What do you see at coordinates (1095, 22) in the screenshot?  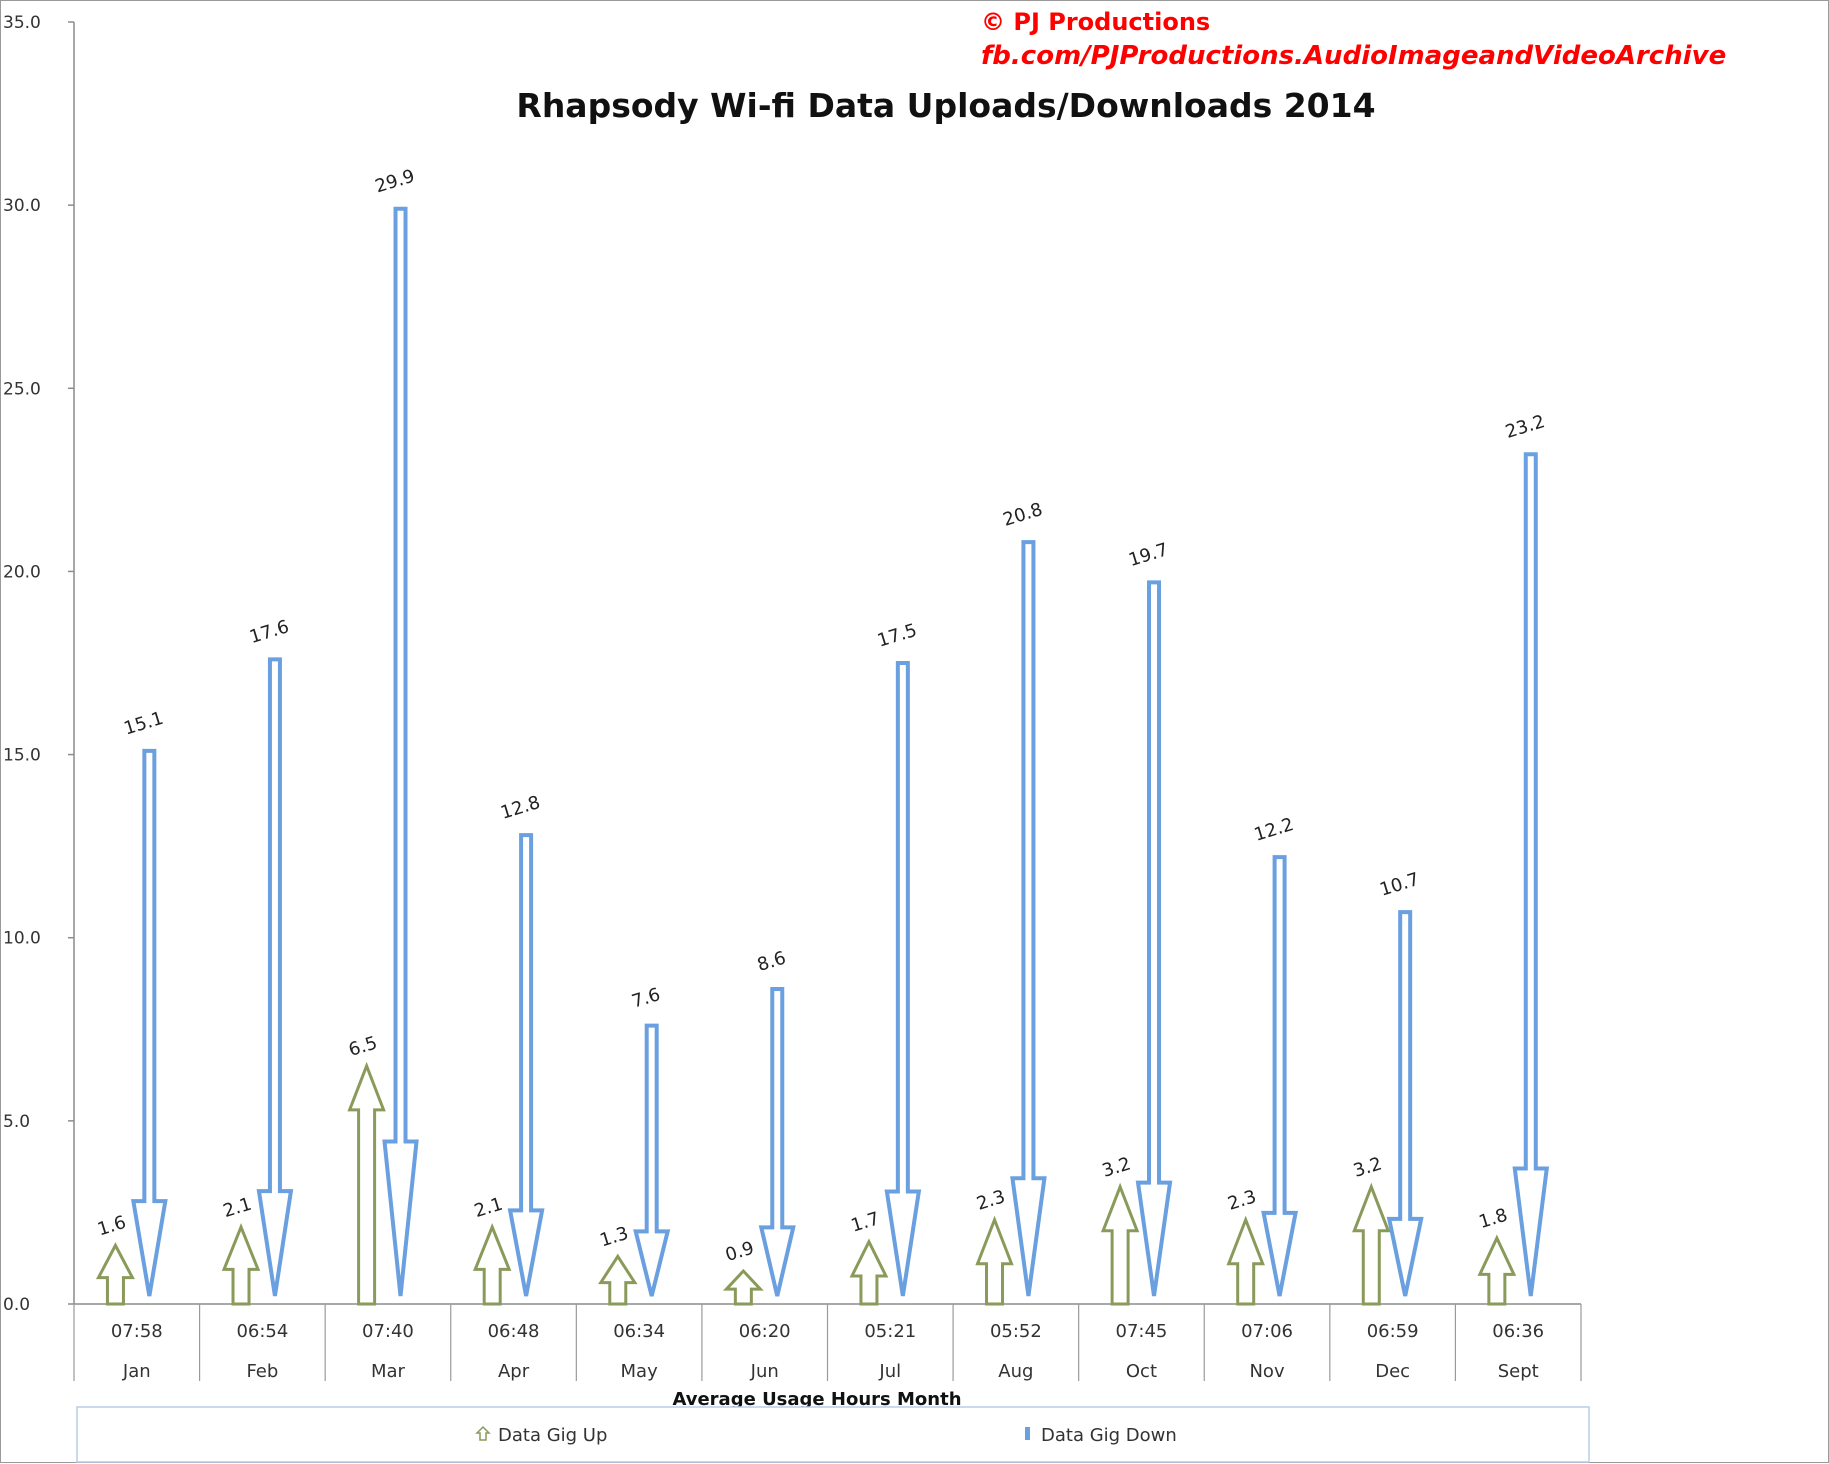 I see `credit-line-1: © PJ Productions` at bounding box center [1095, 22].